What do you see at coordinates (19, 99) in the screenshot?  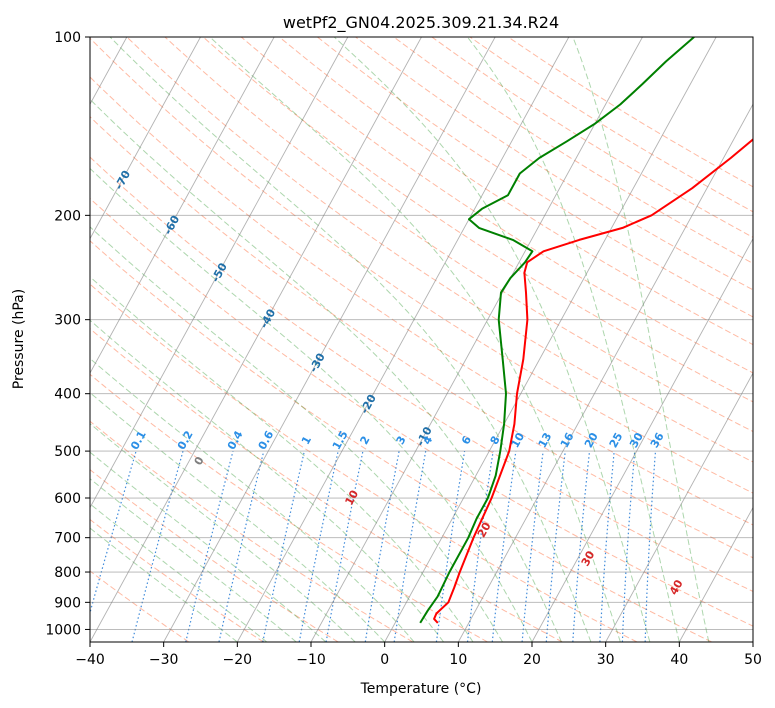 I see `isotherm-label: -90` at bounding box center [19, 99].